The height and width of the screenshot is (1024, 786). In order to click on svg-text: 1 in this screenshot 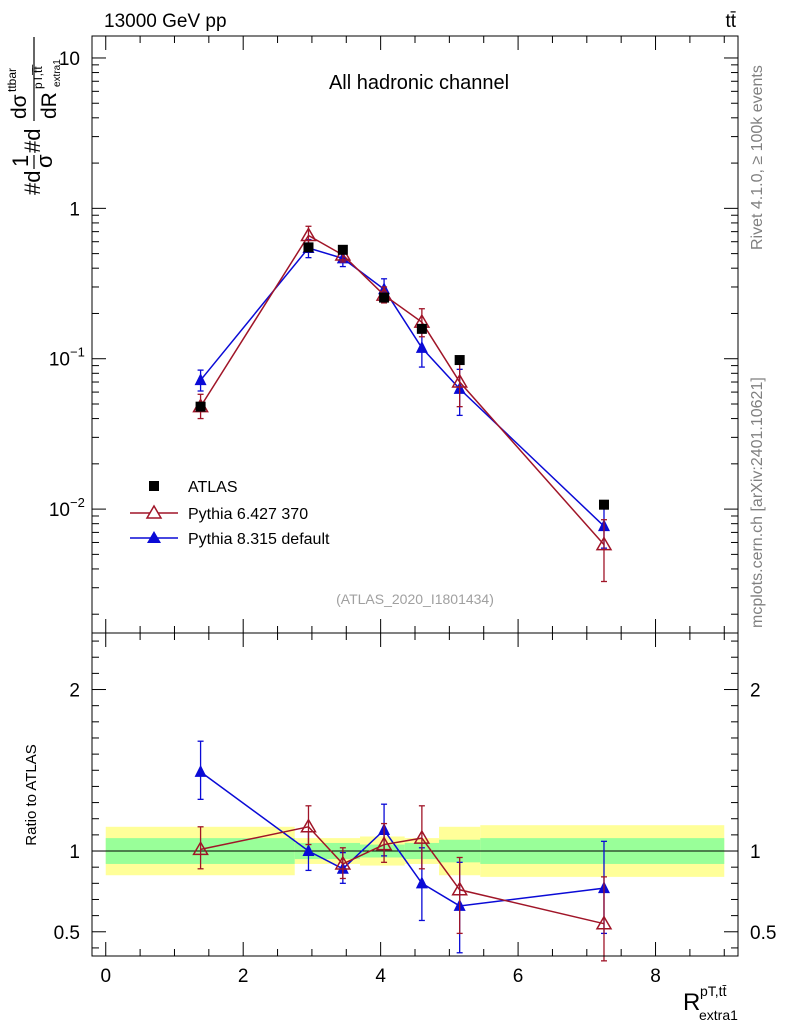, I will do `click(20, 161)`.